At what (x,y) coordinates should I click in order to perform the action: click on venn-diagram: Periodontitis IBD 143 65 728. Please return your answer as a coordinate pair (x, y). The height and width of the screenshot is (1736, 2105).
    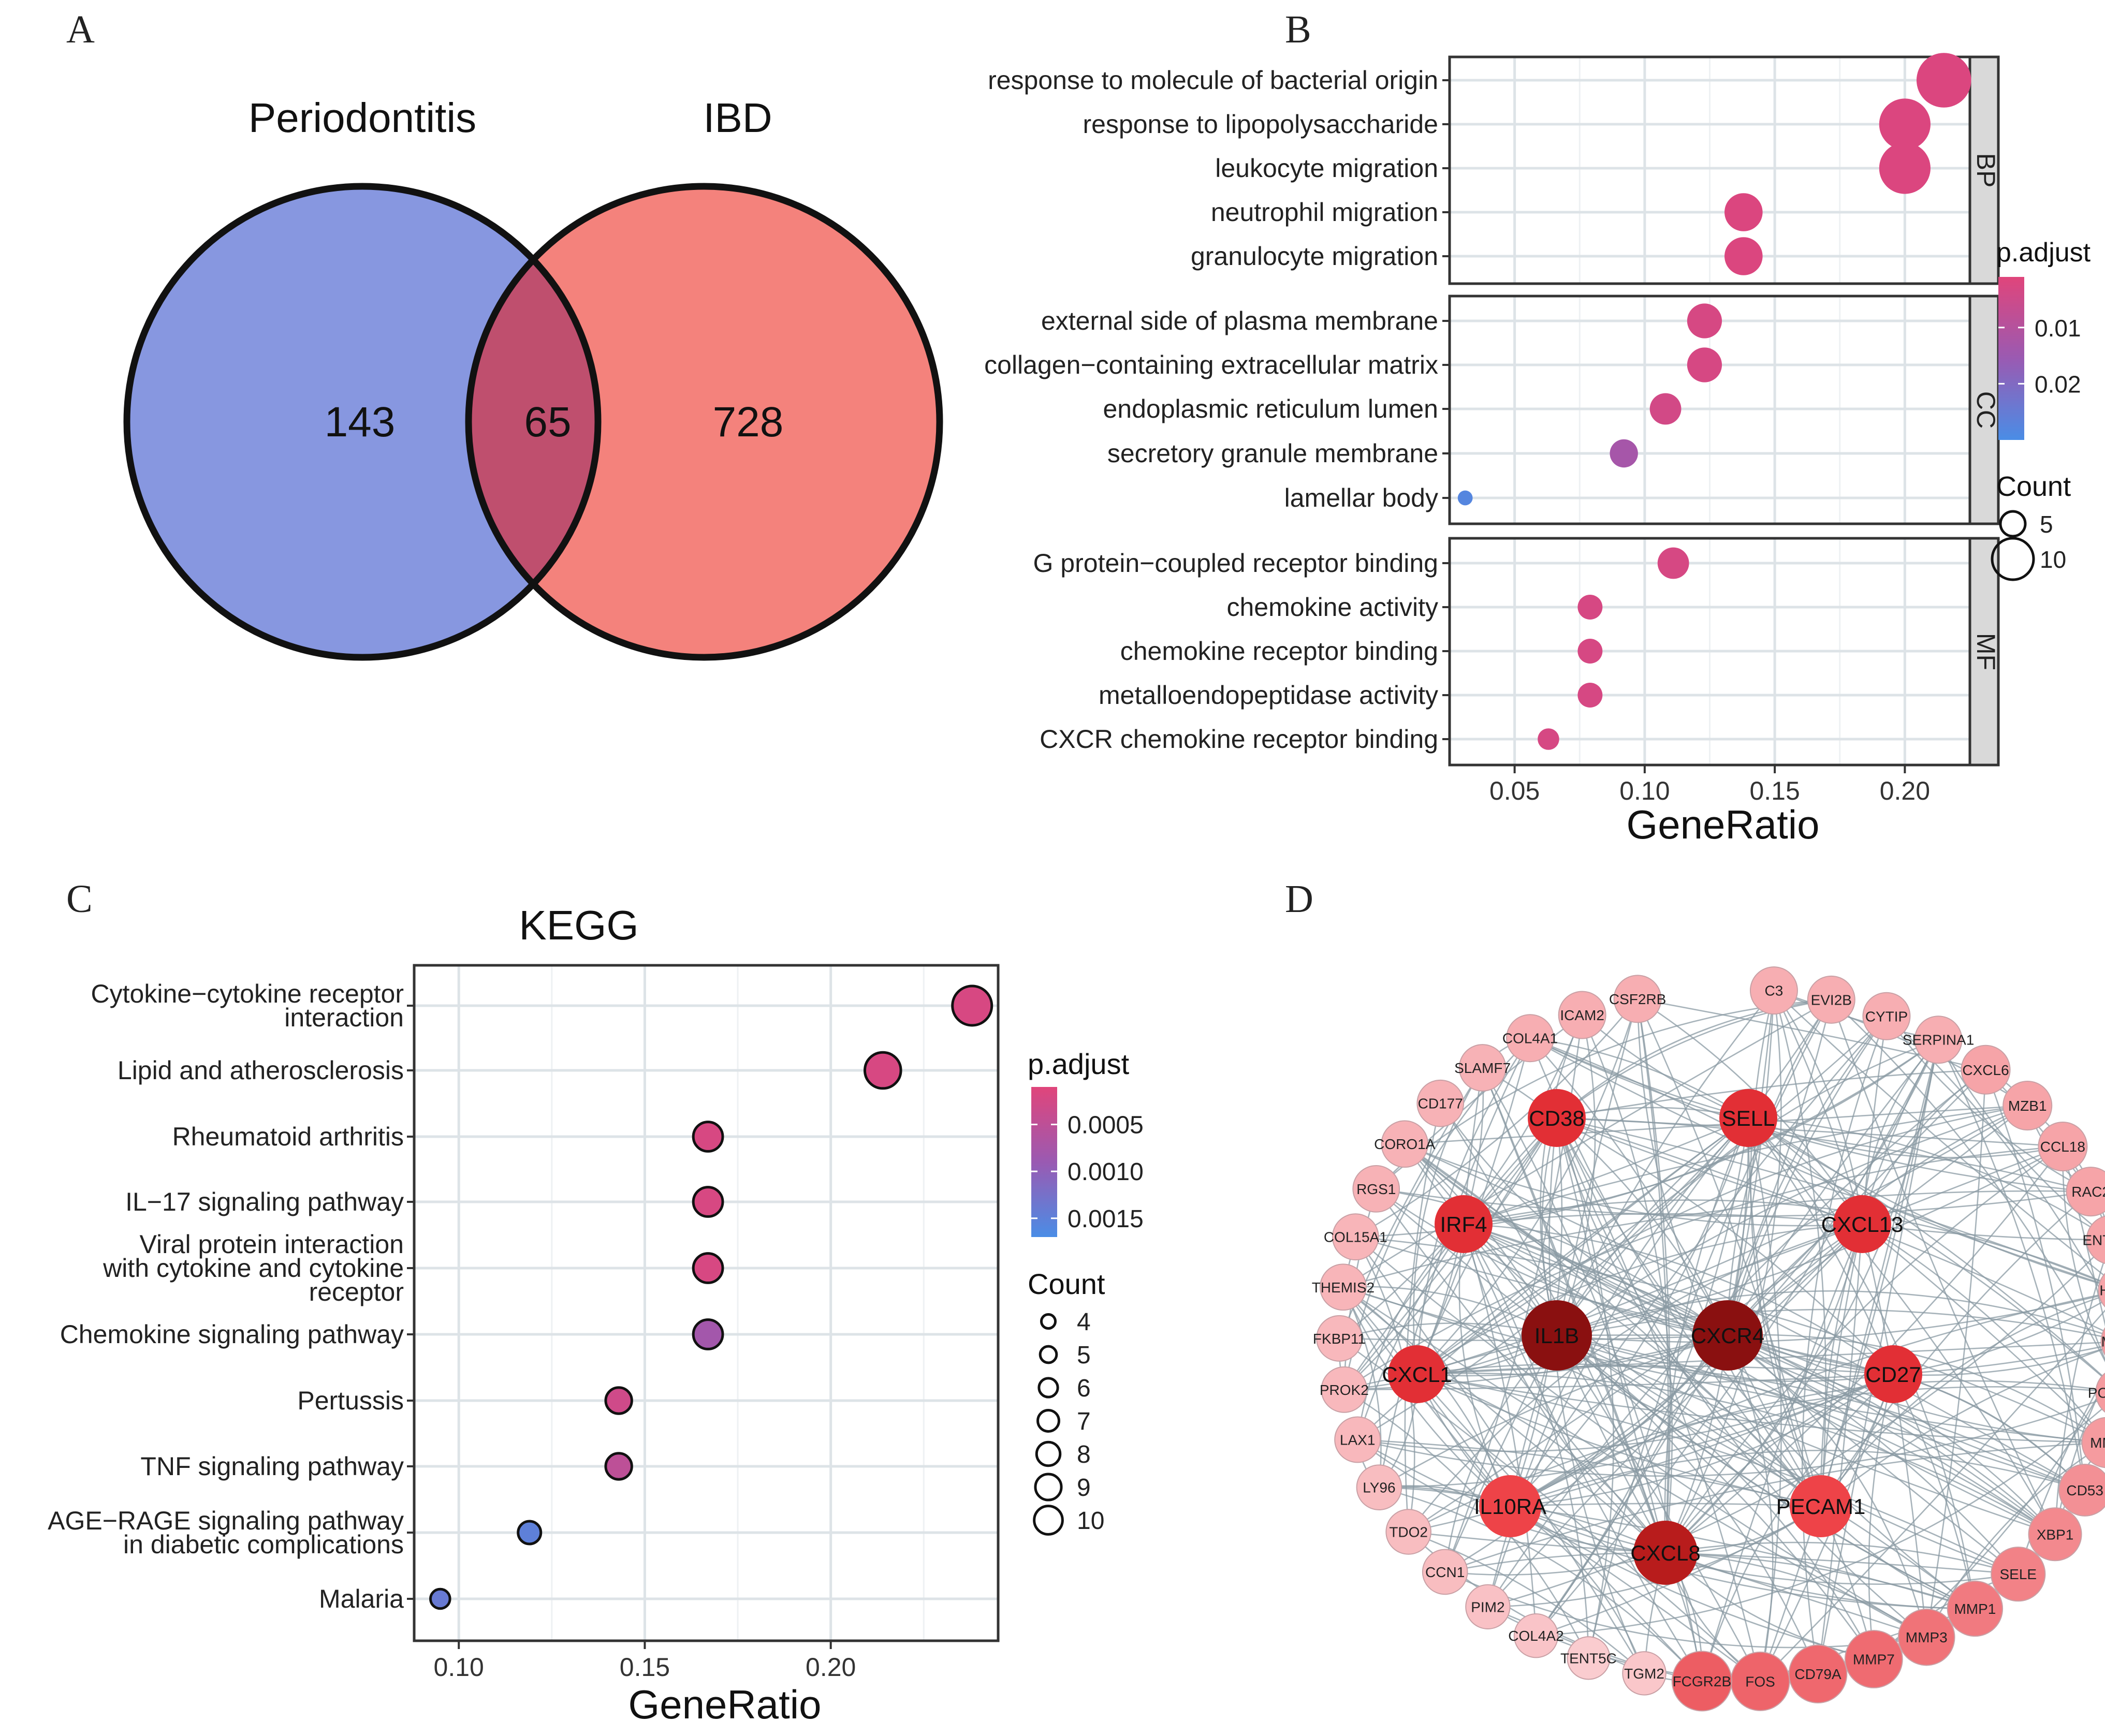
    Looking at the image, I should click on (533, 378).